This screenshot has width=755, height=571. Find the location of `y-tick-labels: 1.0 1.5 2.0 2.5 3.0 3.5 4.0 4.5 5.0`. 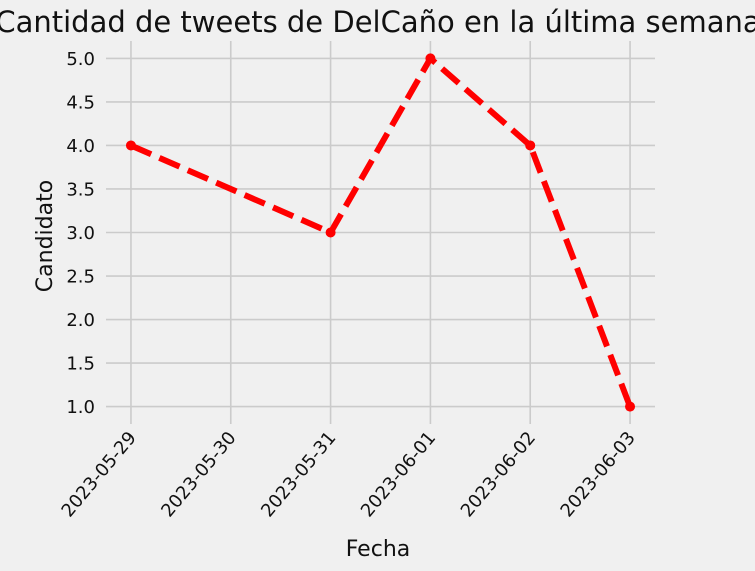

y-tick-labels: 1.0 1.5 2.0 2.5 3.0 3.5 4.0 4.5 5.0 is located at coordinates (80, 233).